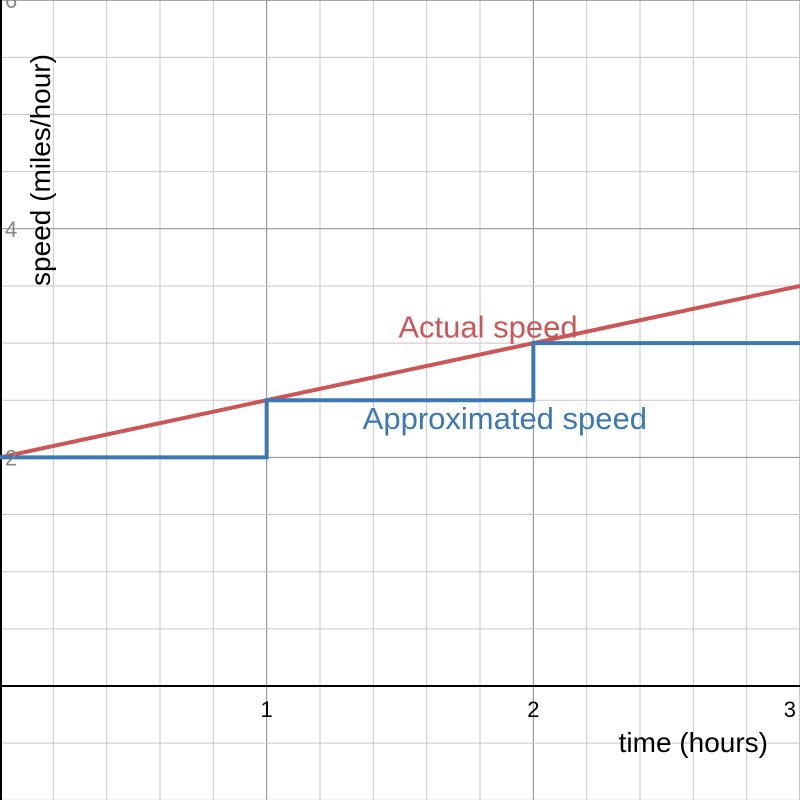 This screenshot has height=800, width=800. Describe the element at coordinates (505, 372) in the screenshot. I see `annotations: Actual speed Approximated speed` at that location.